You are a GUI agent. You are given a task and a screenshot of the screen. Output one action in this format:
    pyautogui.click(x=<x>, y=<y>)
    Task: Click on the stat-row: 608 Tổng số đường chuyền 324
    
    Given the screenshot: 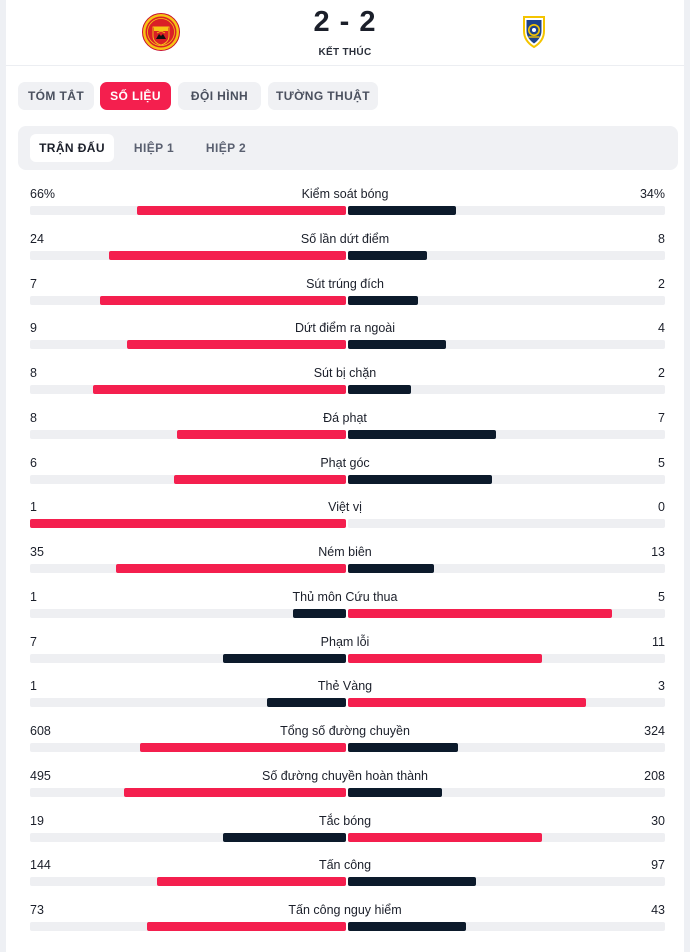 What is the action you would take?
    pyautogui.click(x=345, y=737)
    